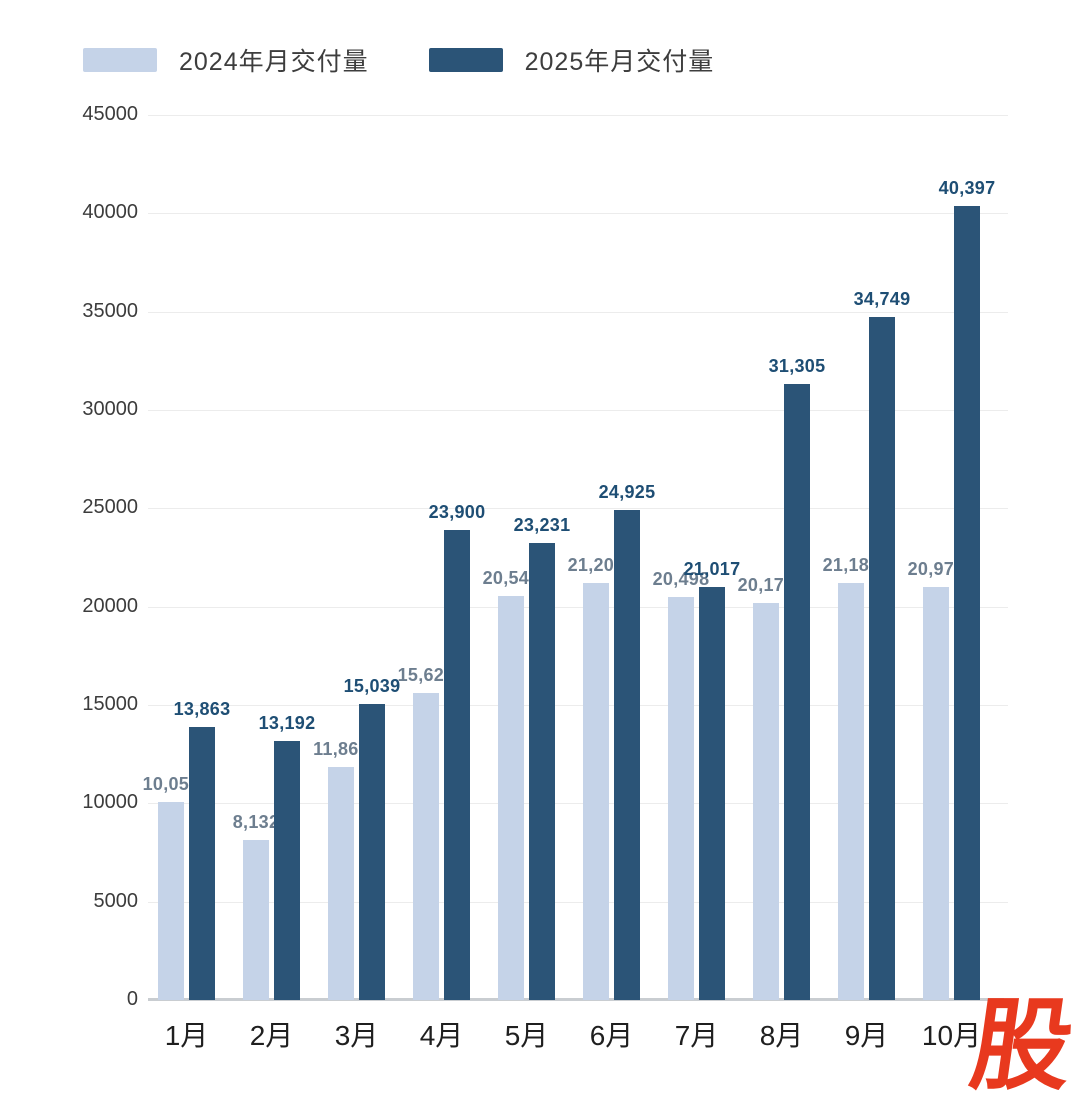  Describe the element at coordinates (341, 883) in the screenshot. I see `bar-2024-3月` at that location.